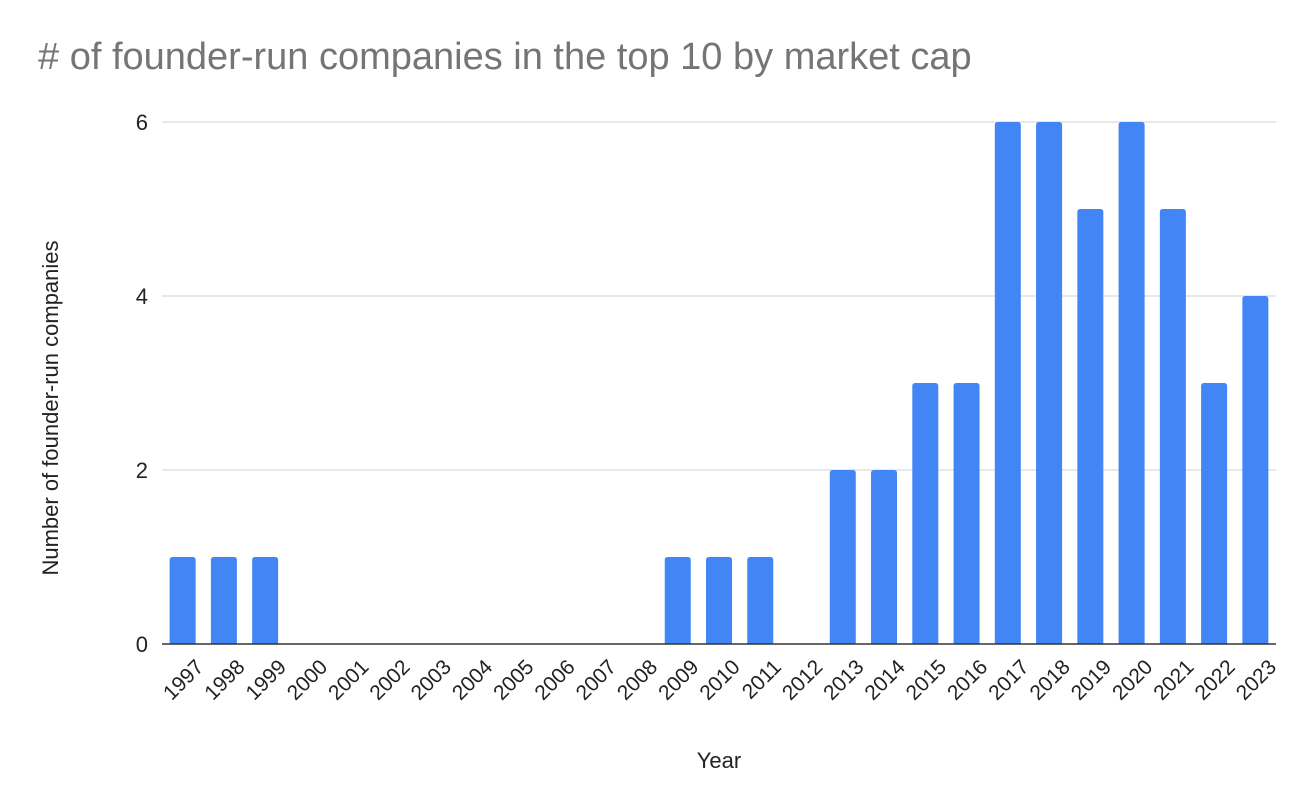 The height and width of the screenshot is (812, 1314). Describe the element at coordinates (473, 680) in the screenshot. I see `x-tick-label: 2004` at that location.